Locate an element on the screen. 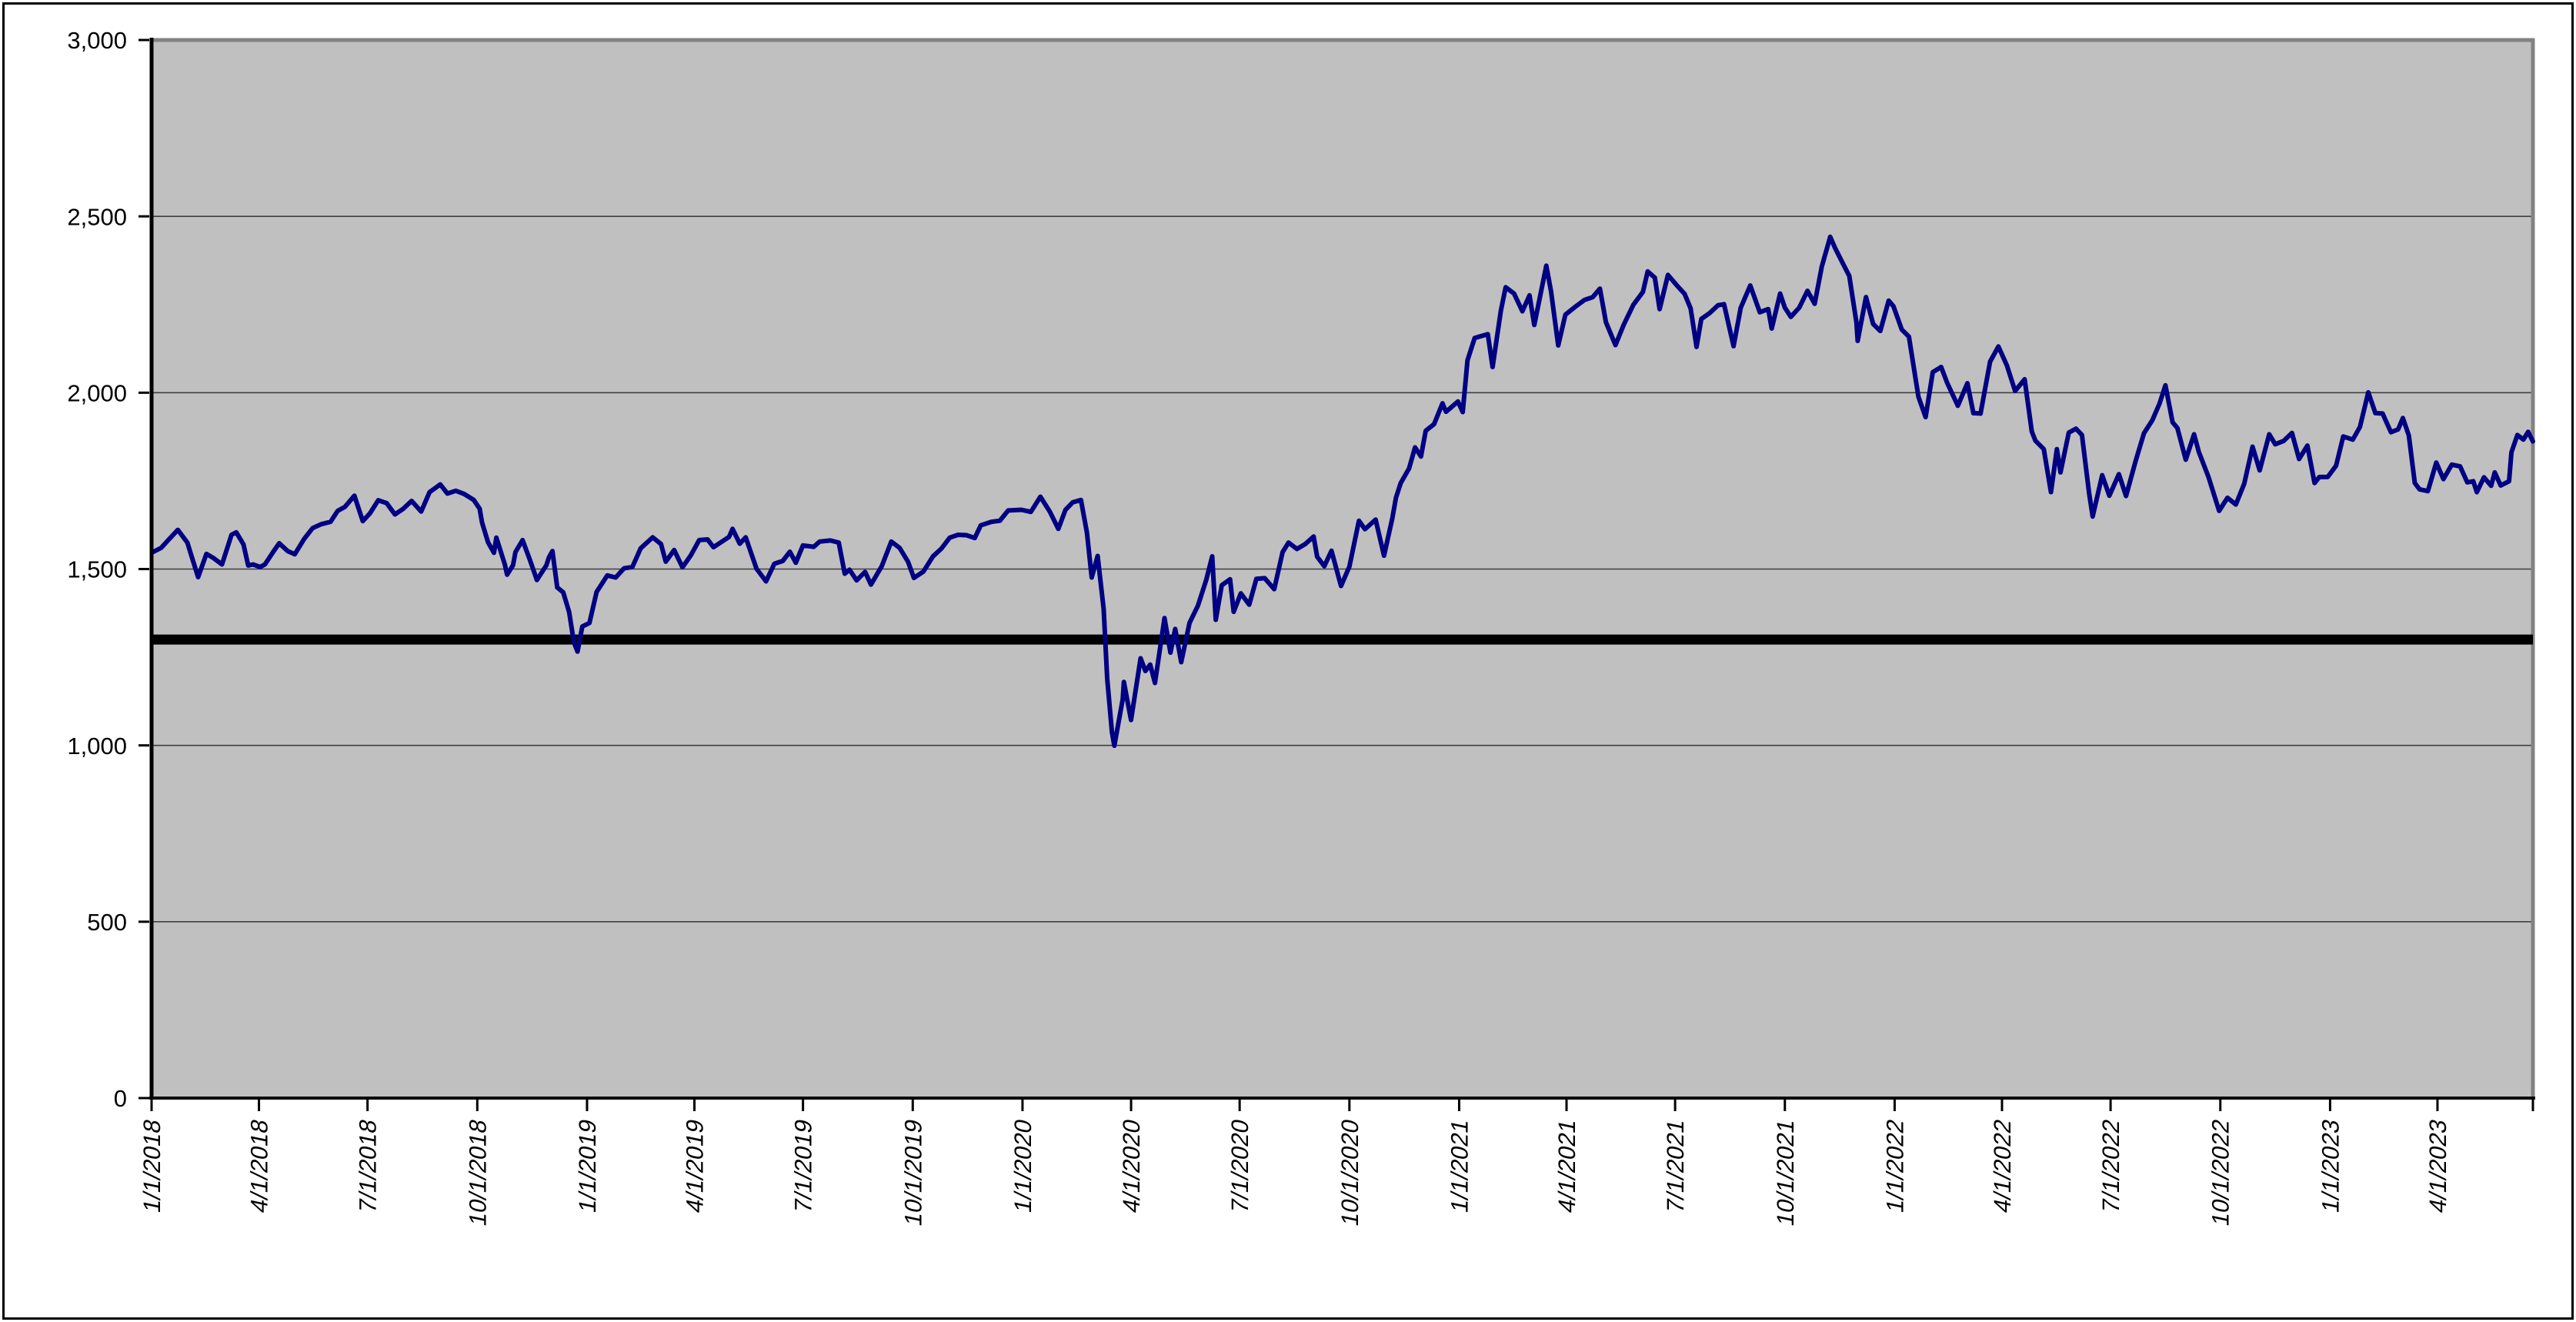 The image size is (2576, 1322). y-axis-tick-label: 3,000 is located at coordinates (97, 40).